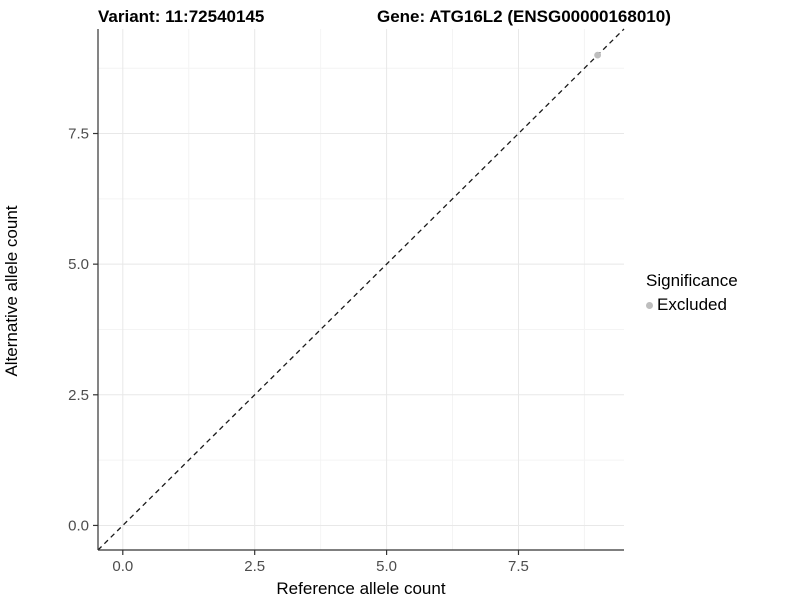  I want to click on legend-item-excluded: Excluded, so click(692, 305).